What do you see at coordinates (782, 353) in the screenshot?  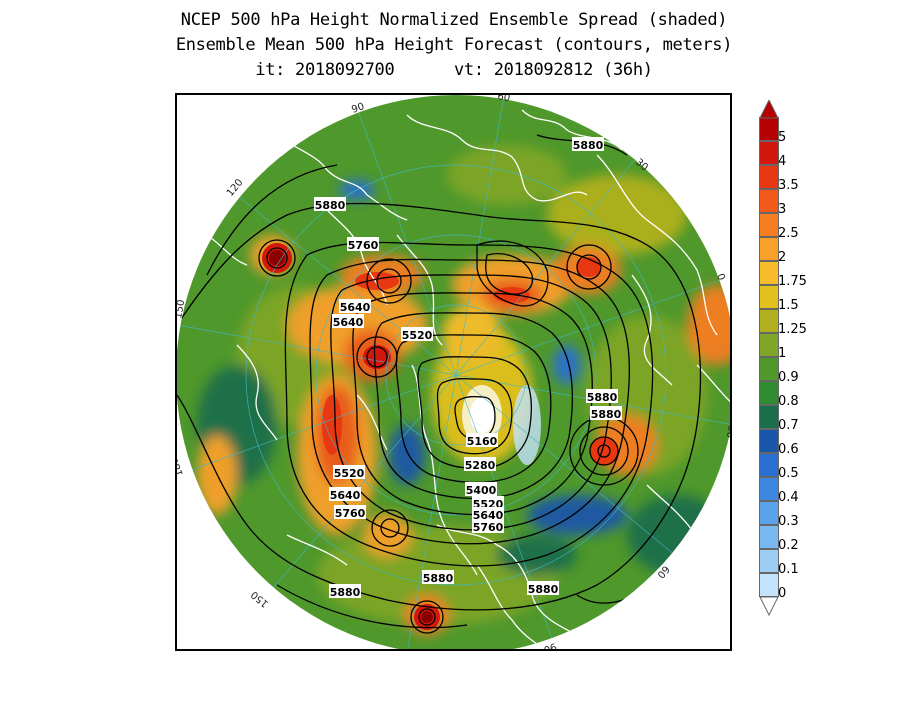 I see `colorbar-label: 1` at bounding box center [782, 353].